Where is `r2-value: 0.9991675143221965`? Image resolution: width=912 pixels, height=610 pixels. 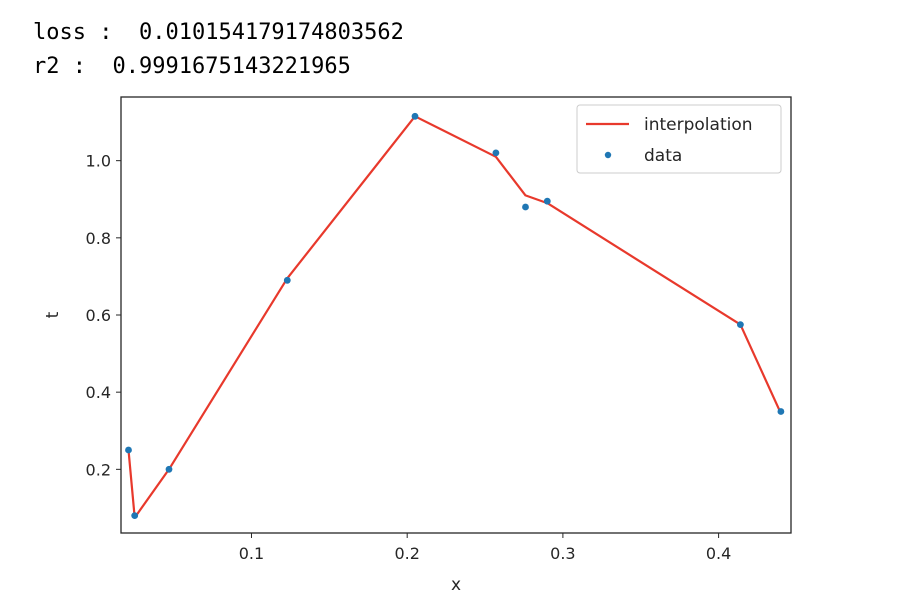
r2-value: 0.9991675143221965 is located at coordinates (231, 66).